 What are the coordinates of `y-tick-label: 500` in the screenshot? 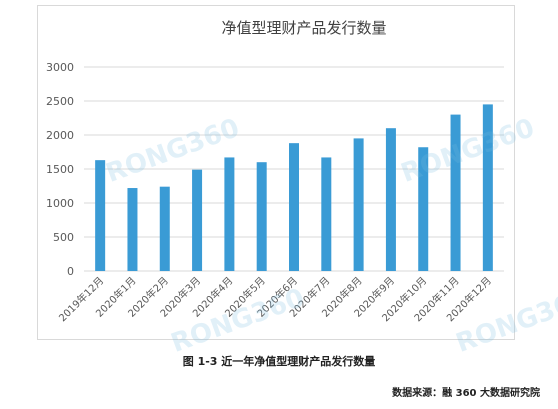 It's located at (63, 237).